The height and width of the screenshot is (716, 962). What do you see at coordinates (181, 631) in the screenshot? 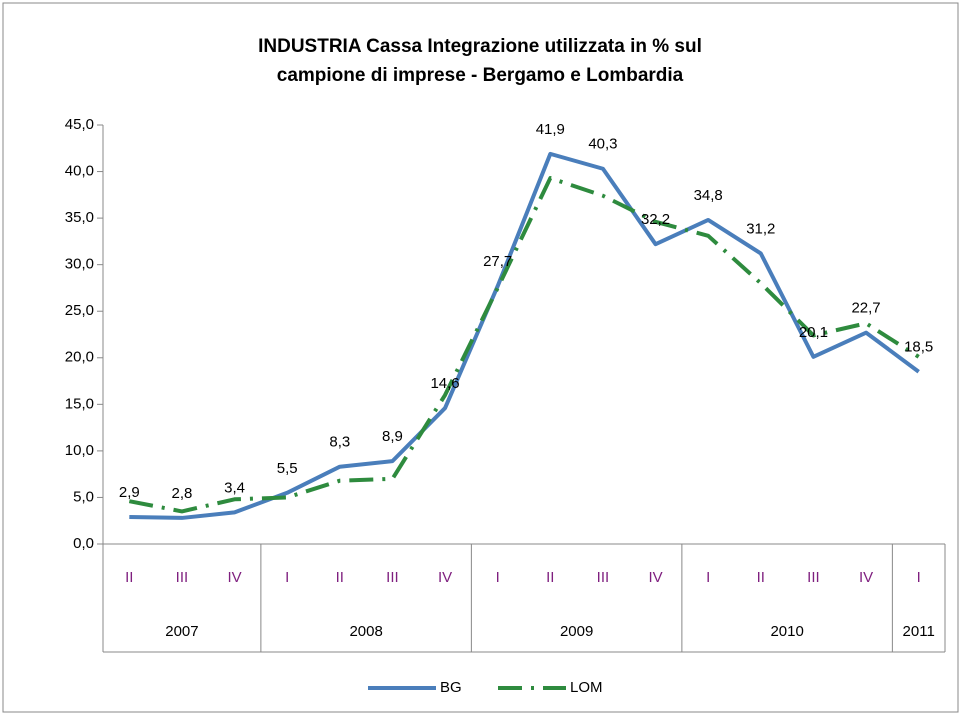
I see `year-label: 2007` at bounding box center [181, 631].